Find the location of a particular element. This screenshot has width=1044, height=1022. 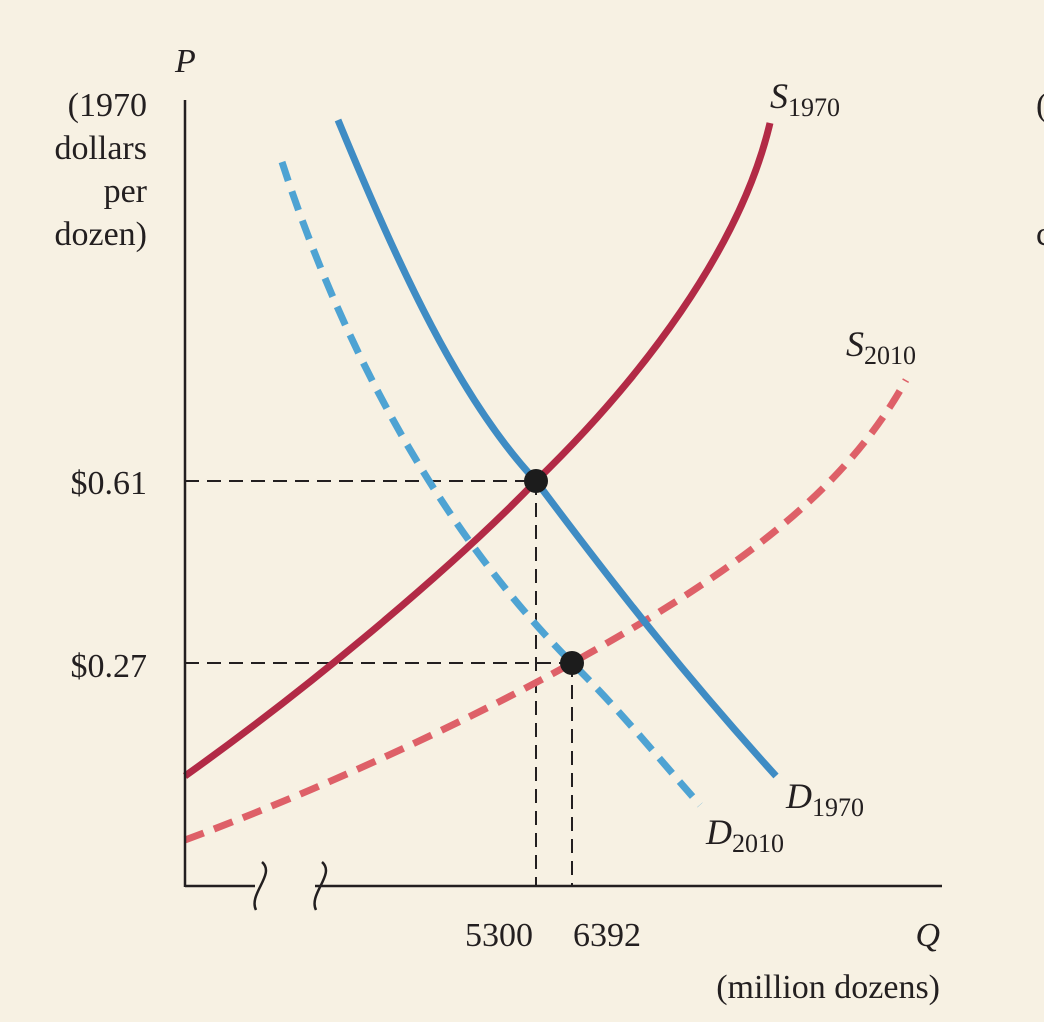

cropped-edge-glyph-2: c is located at coordinates (1040, 234).